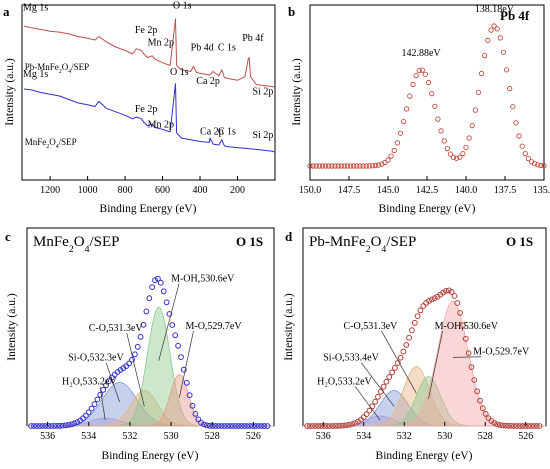 The image size is (550, 469). What do you see at coordinates (297, 92) in the screenshot?
I see `y-axis-label-b: Intensity (a.u.)` at bounding box center [297, 92].